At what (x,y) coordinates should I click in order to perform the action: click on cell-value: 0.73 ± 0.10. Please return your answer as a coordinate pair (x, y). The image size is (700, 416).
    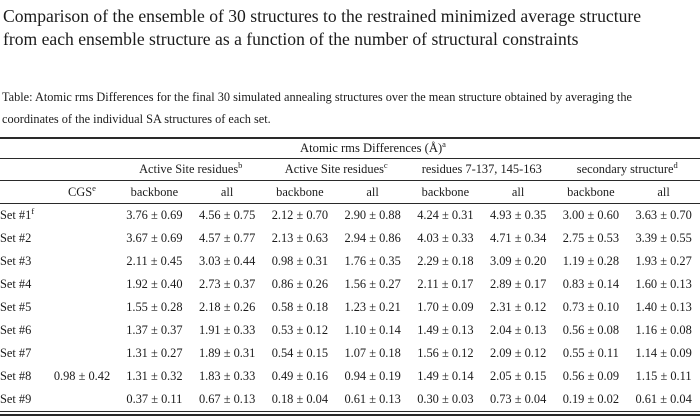
    Looking at the image, I should click on (591, 307).